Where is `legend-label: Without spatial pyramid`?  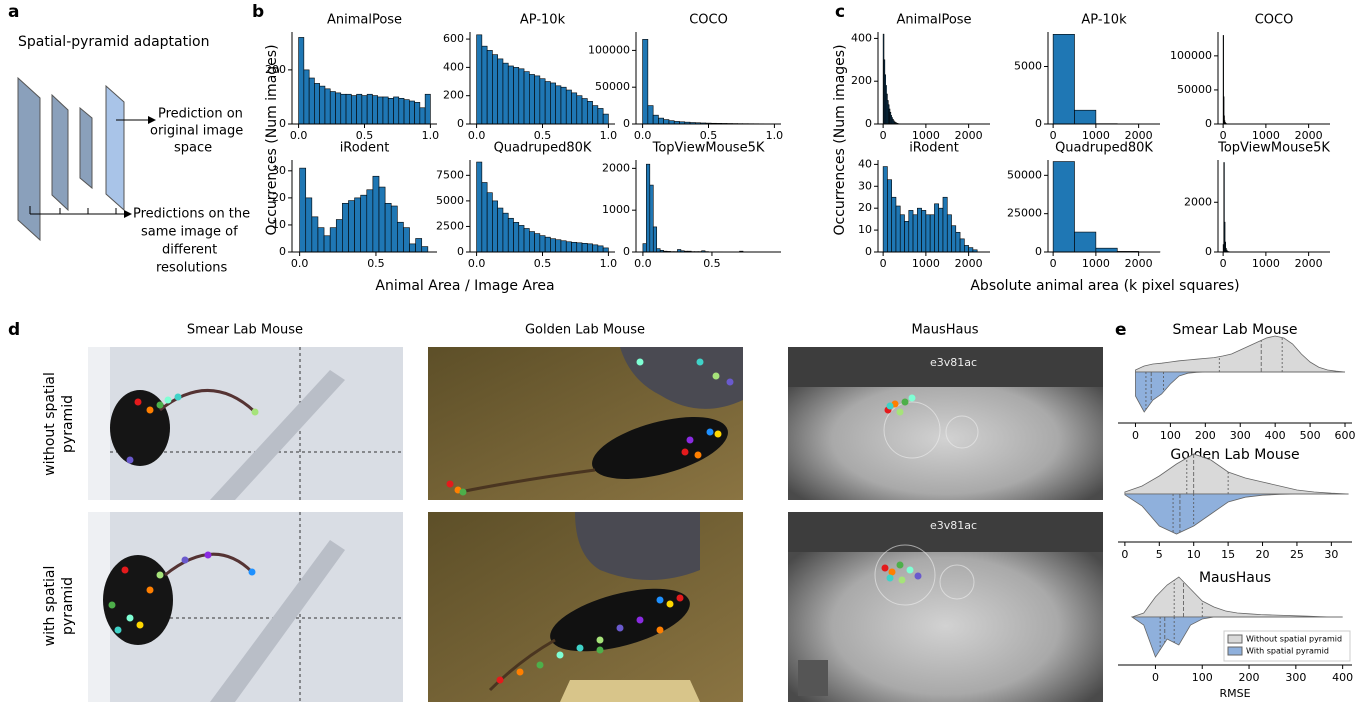 legend-label: Without spatial pyramid is located at coordinates (1294, 639).